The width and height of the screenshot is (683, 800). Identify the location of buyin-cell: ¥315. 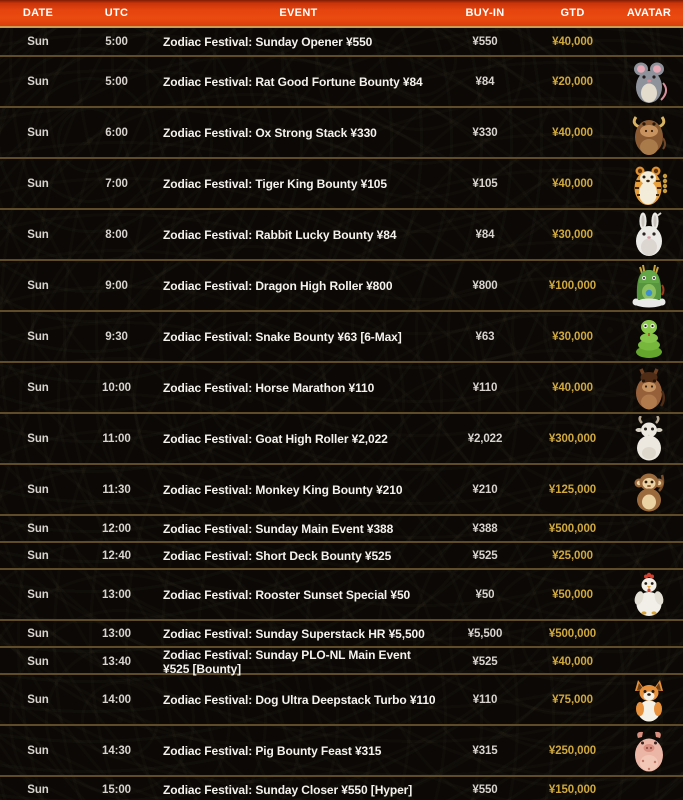
(485, 750).